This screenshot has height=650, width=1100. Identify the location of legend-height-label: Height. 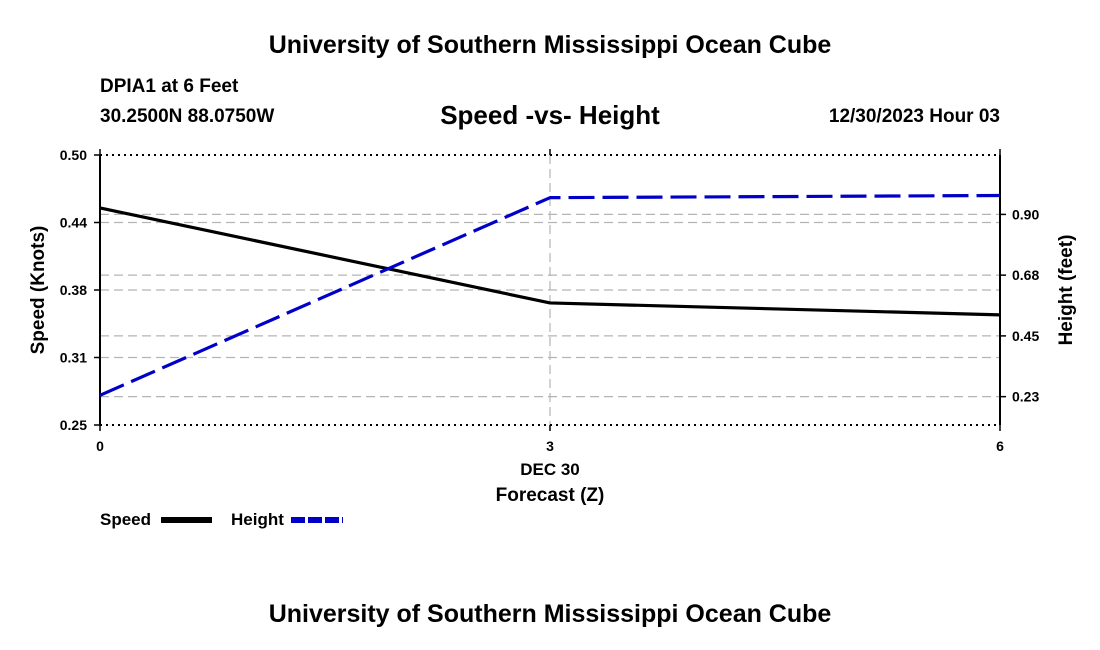
(257, 519).